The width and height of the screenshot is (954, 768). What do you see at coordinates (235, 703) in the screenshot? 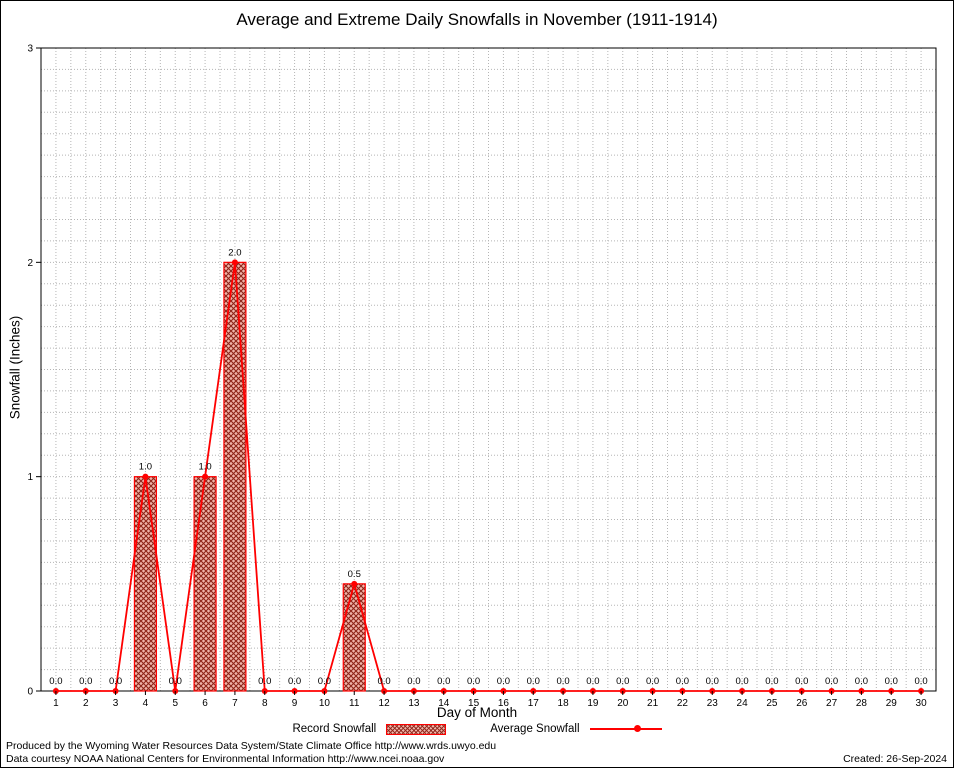
I see `x-tick-label: 7` at bounding box center [235, 703].